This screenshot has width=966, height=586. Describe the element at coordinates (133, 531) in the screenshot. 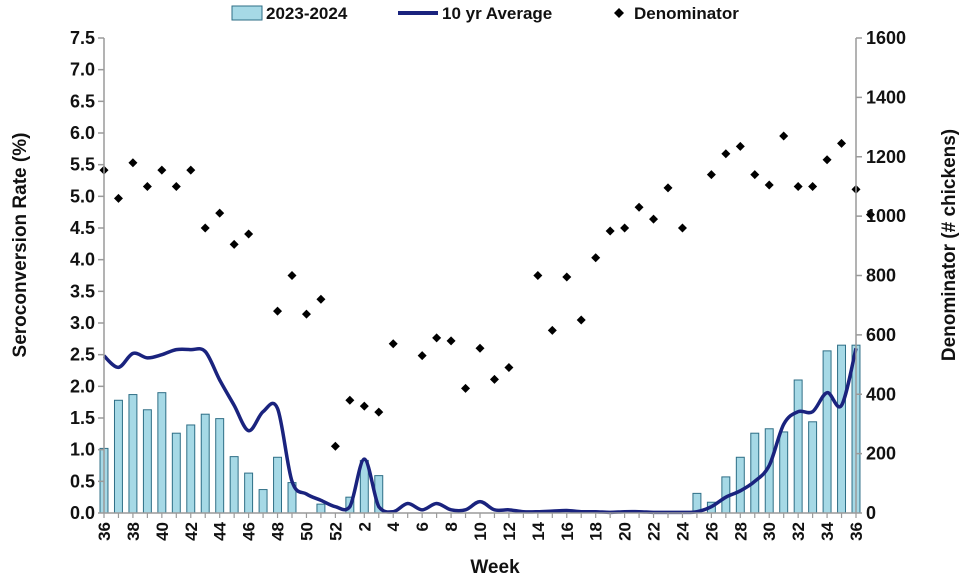

I see `x-tick-label-1: 38` at that location.